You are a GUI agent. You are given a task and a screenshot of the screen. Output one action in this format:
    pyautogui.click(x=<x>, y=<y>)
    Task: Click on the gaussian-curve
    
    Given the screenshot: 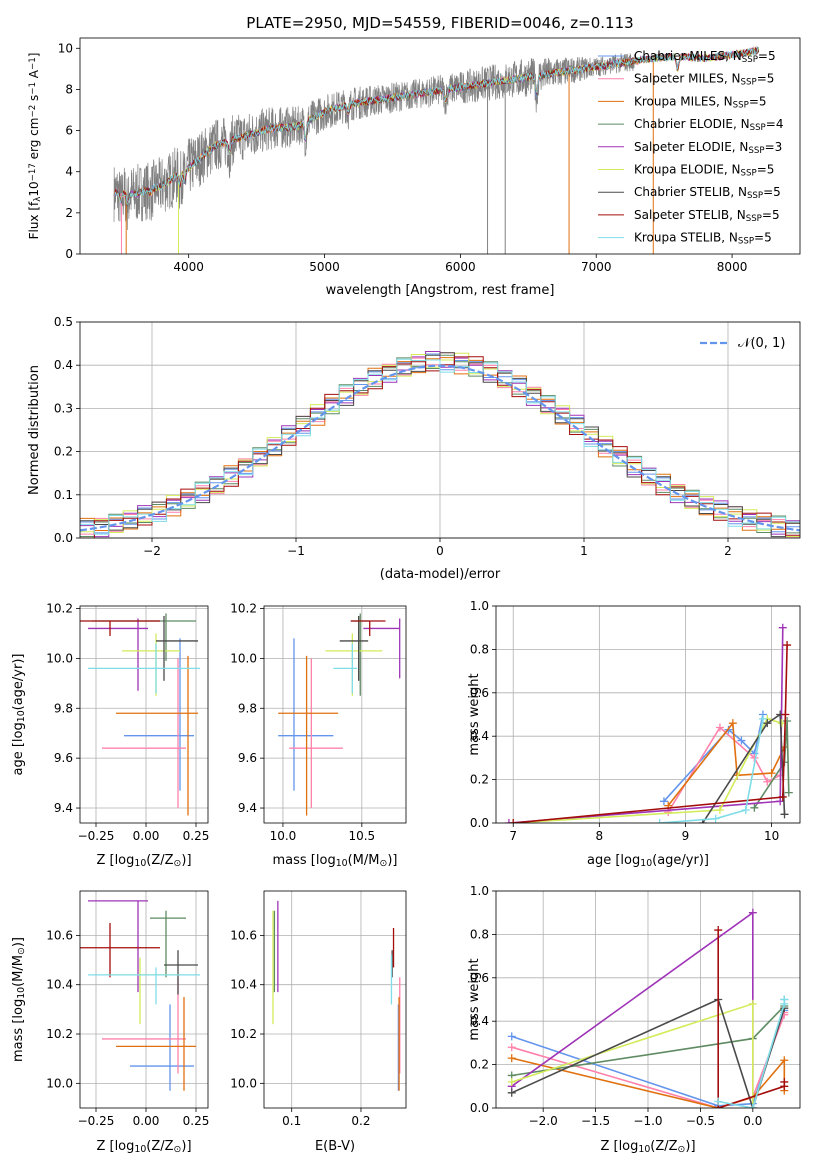 What is the action you would take?
    pyautogui.click(x=440, y=448)
    